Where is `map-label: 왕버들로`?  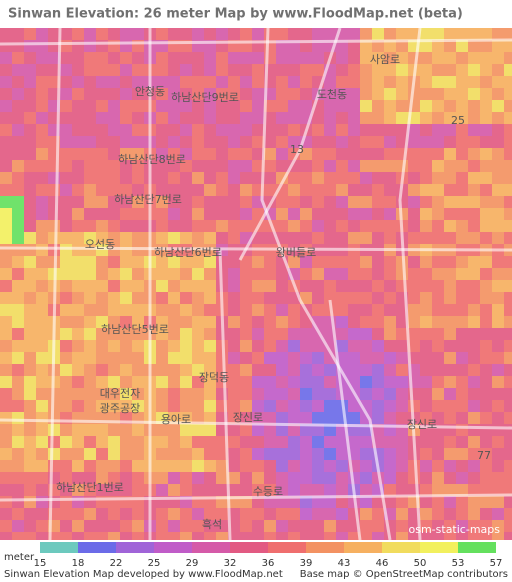 map-label: 왕버들로 is located at coordinates (296, 252).